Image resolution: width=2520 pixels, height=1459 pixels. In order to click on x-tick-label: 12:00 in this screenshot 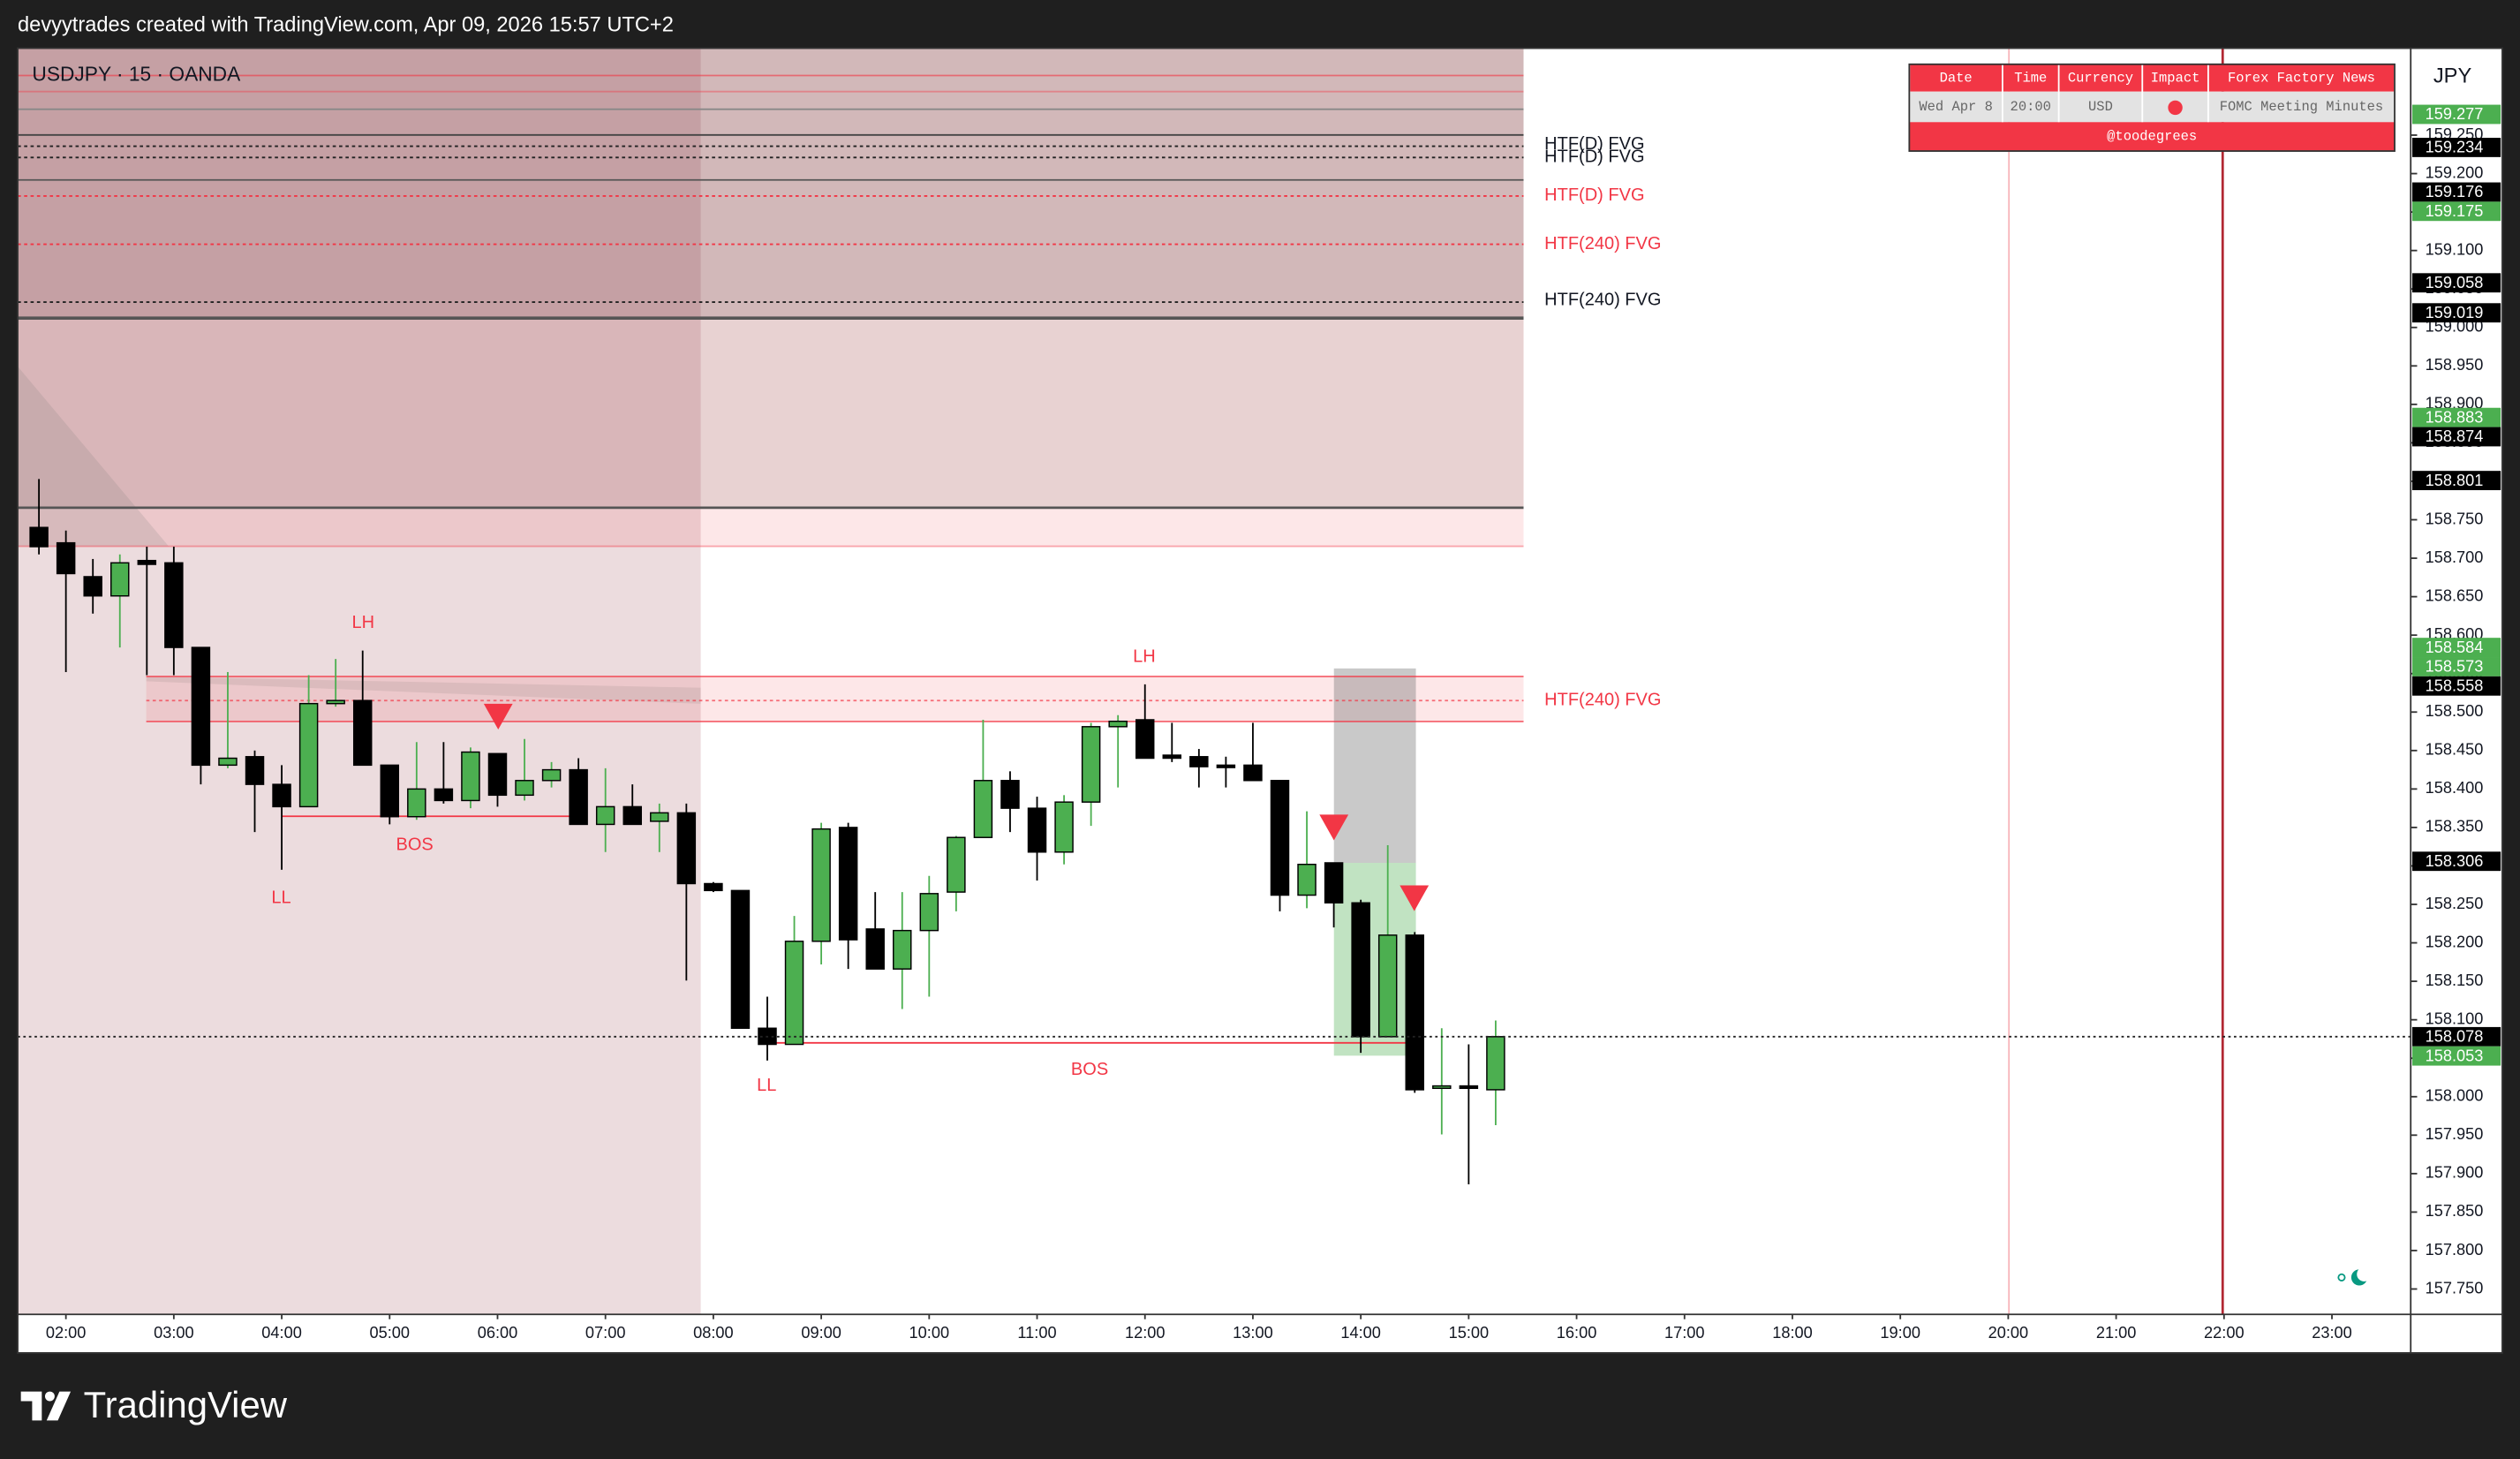, I will do `click(1145, 1333)`.